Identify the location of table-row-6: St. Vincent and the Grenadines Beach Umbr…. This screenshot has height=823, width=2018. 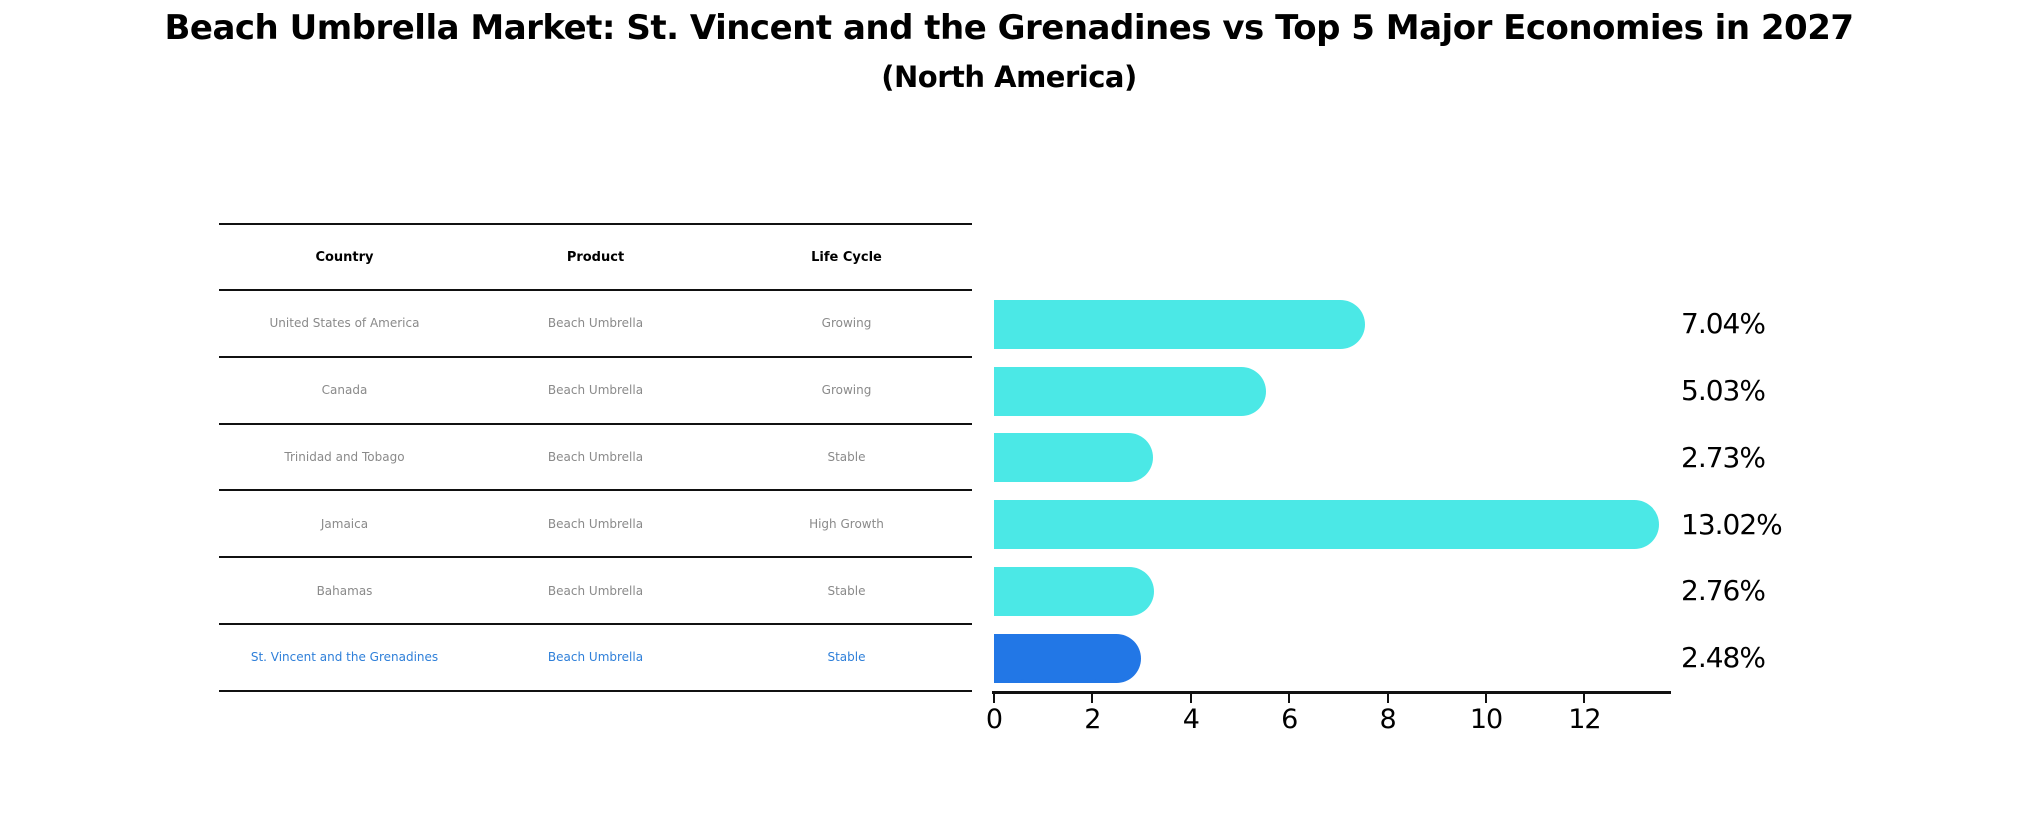
(595, 658).